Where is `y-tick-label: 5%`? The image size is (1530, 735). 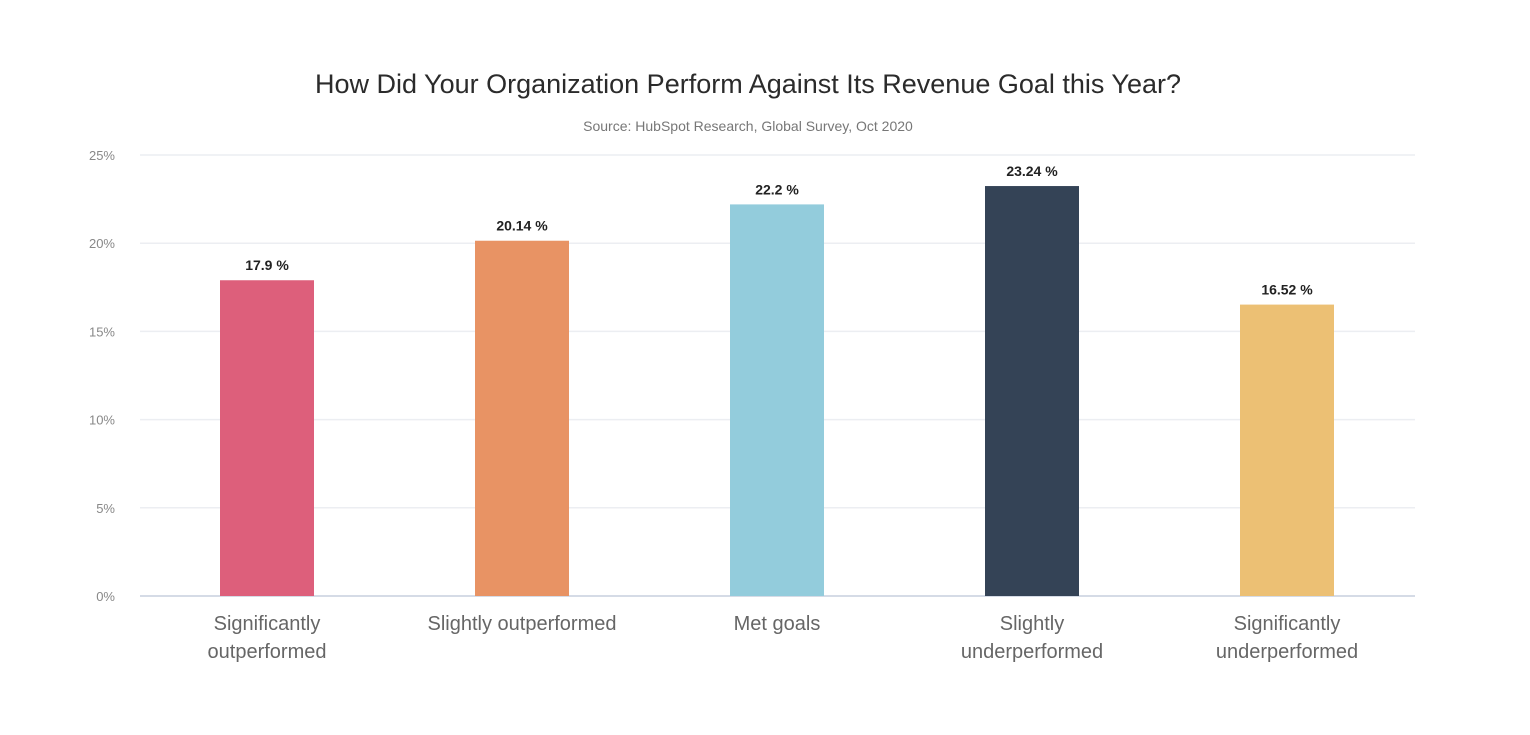 y-tick-label: 5% is located at coordinates (105, 508).